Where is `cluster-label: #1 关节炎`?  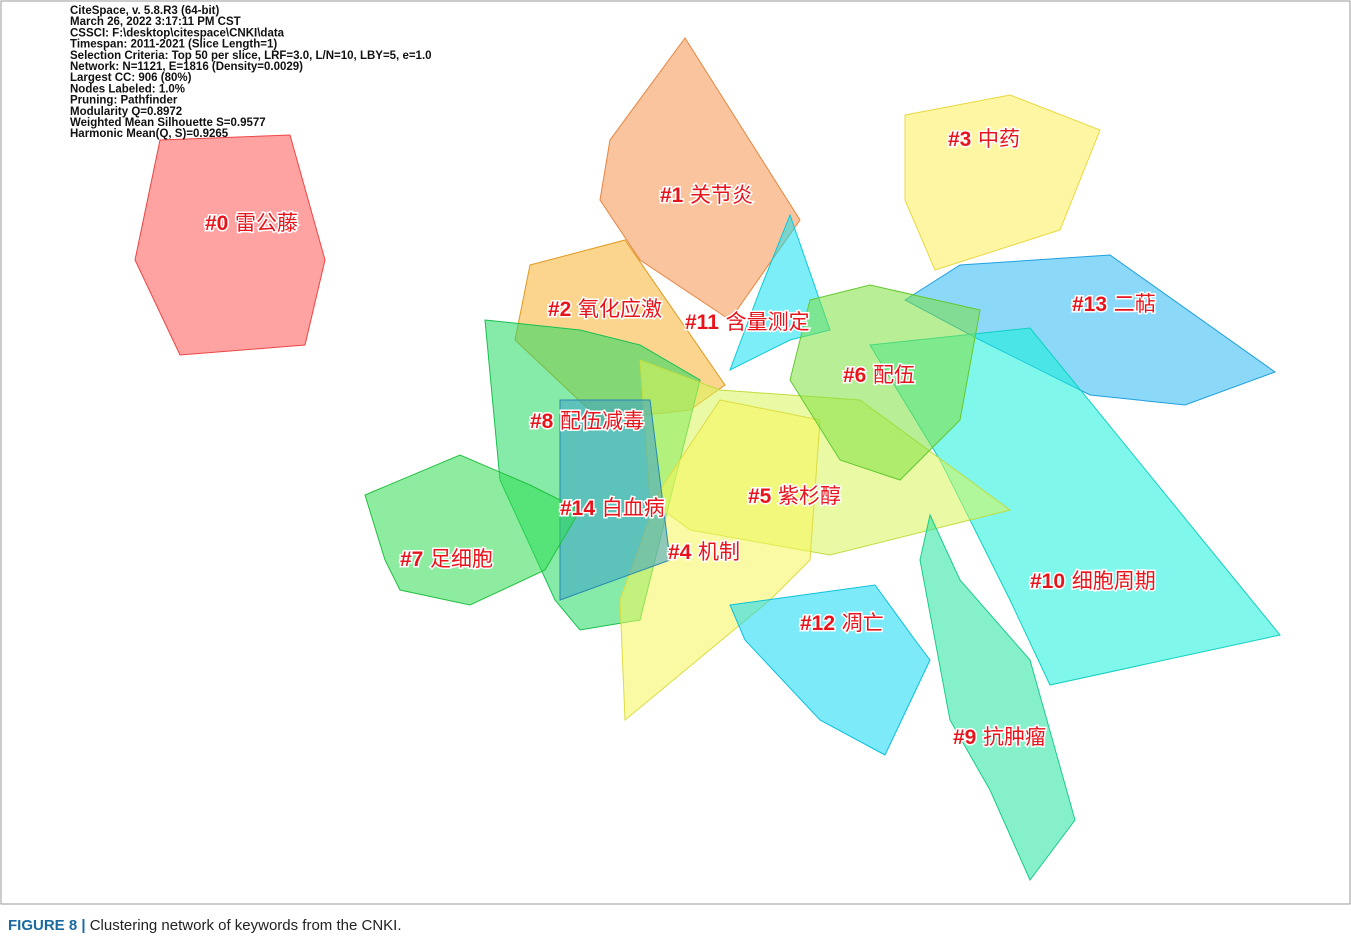 cluster-label: #1 关节炎 is located at coordinates (706, 195).